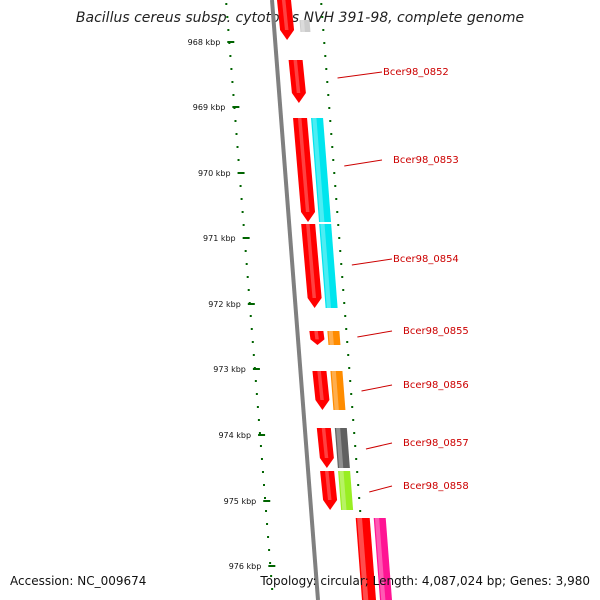 This screenshot has width=600, height=600. I want to click on cds-bar-partial-highlight, so click(363, 559).